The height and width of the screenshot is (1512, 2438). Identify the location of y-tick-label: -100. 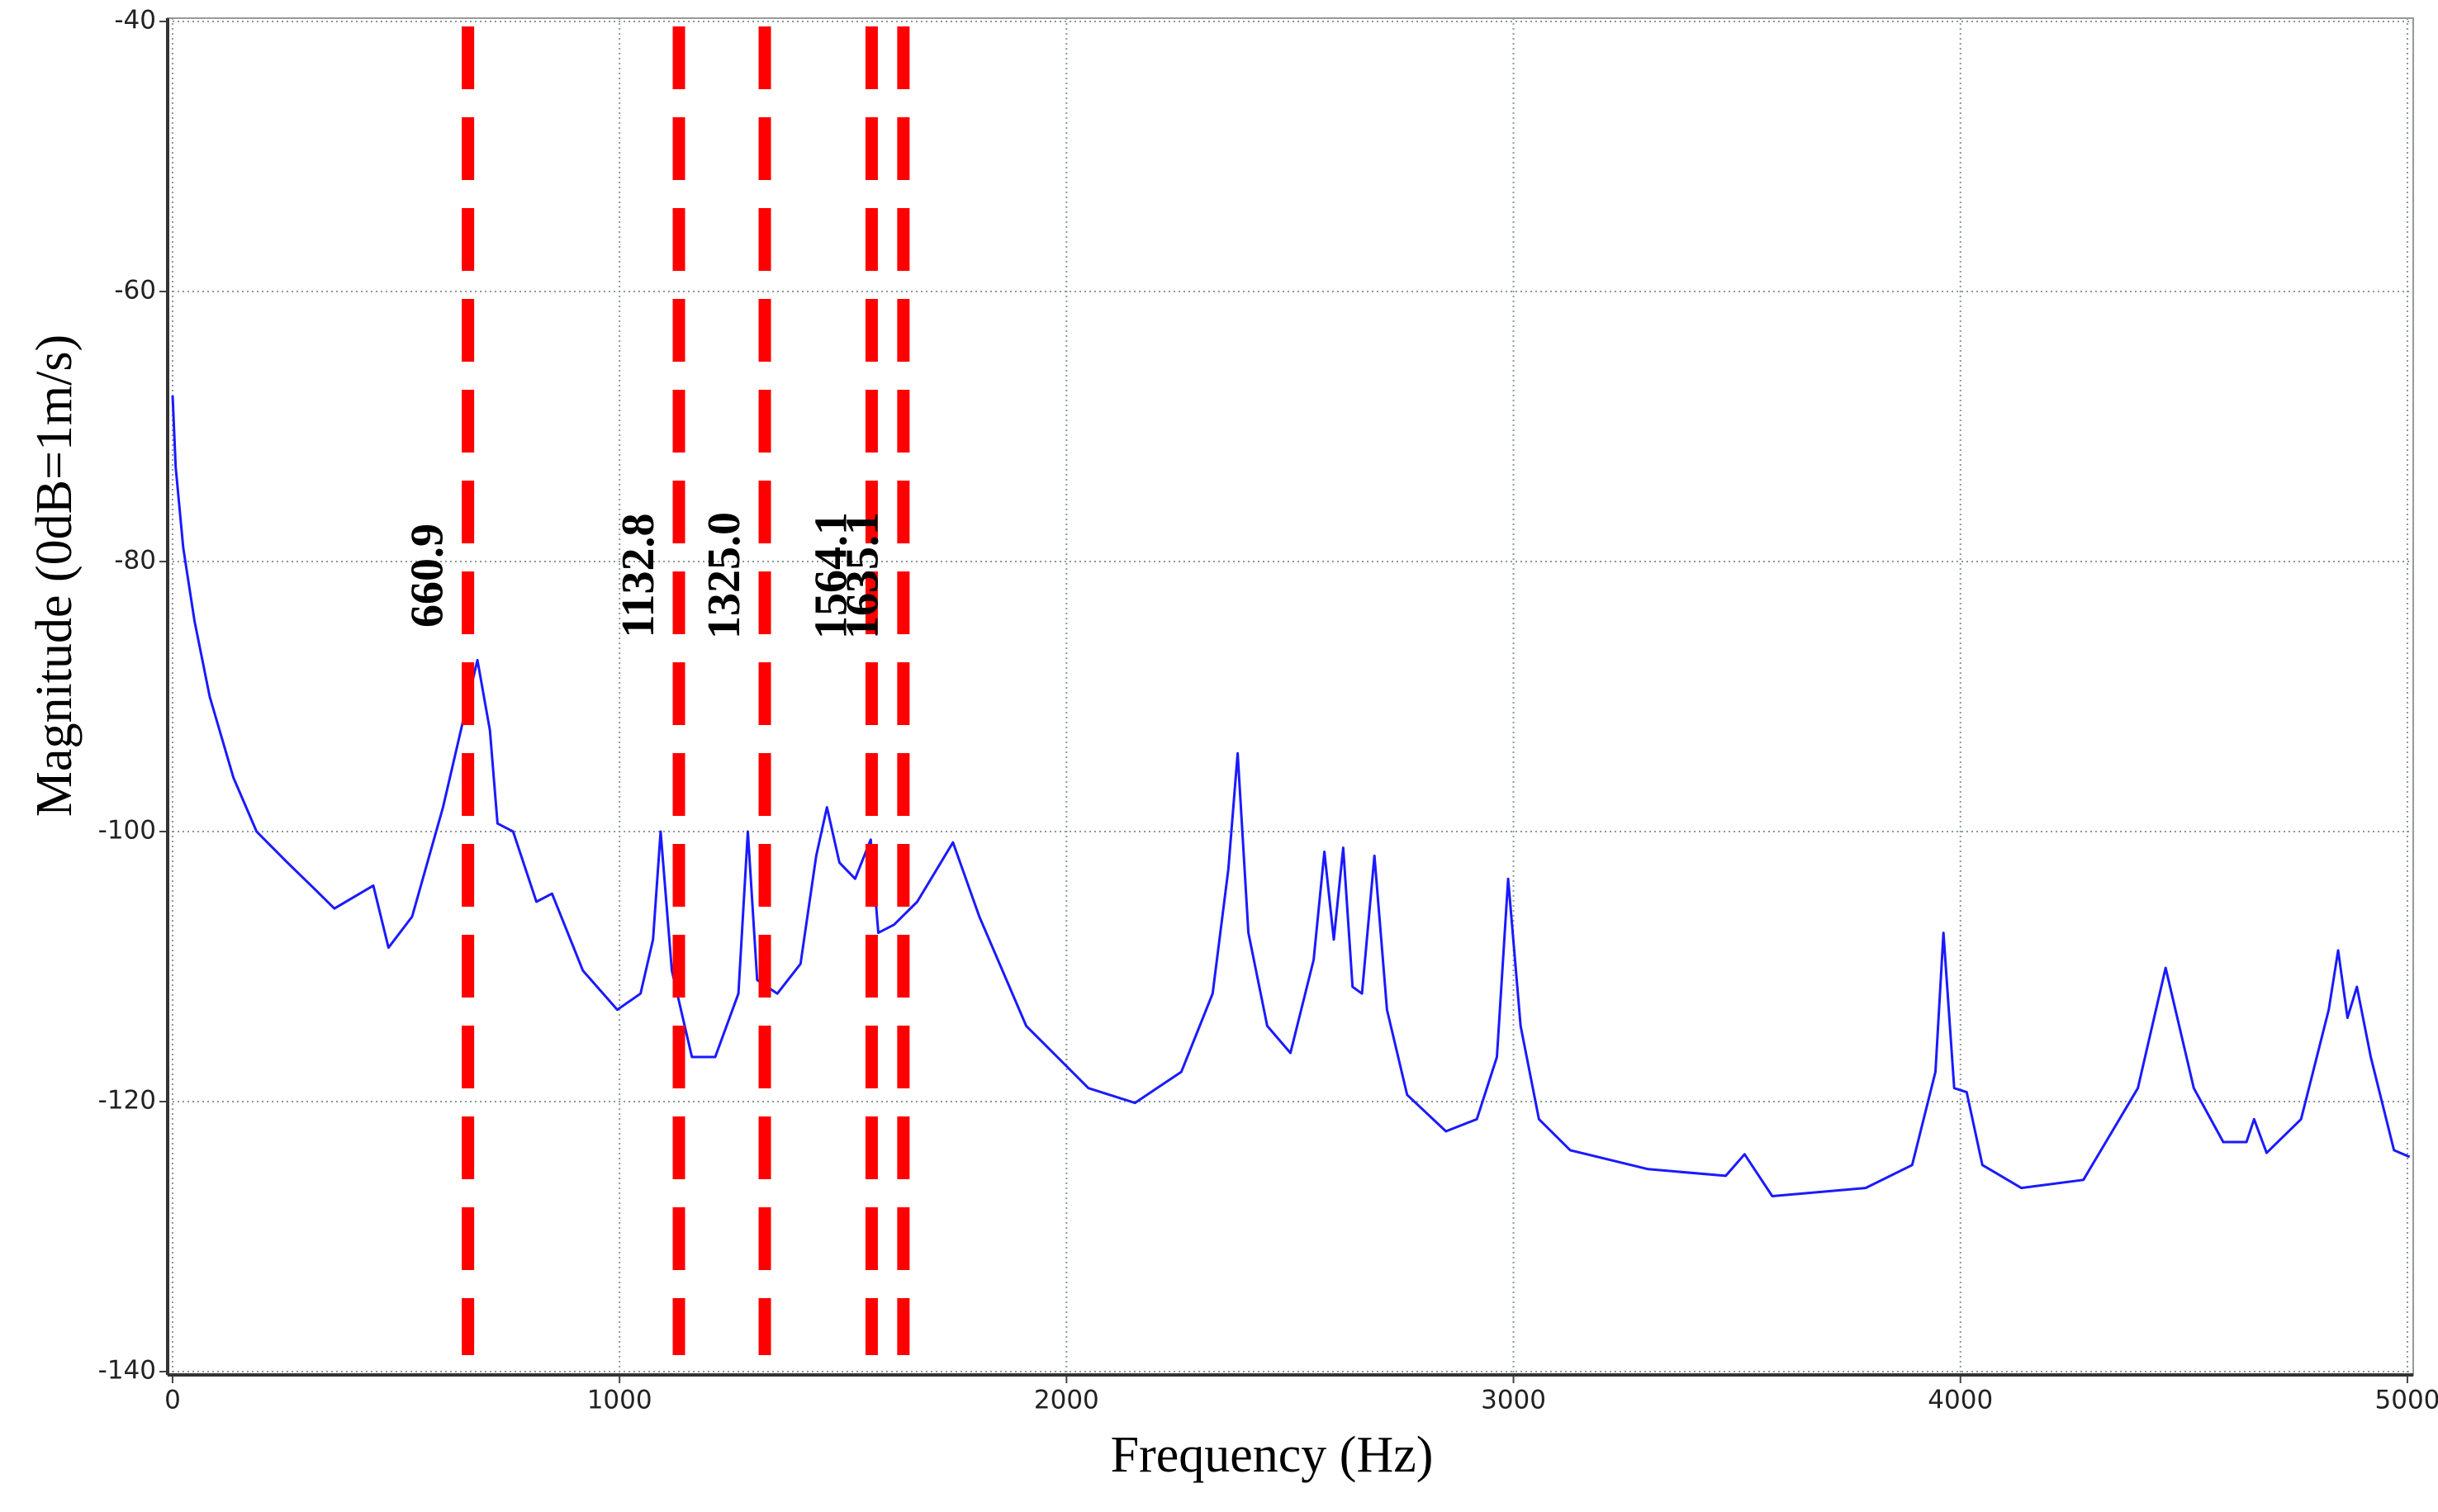
(127, 831).